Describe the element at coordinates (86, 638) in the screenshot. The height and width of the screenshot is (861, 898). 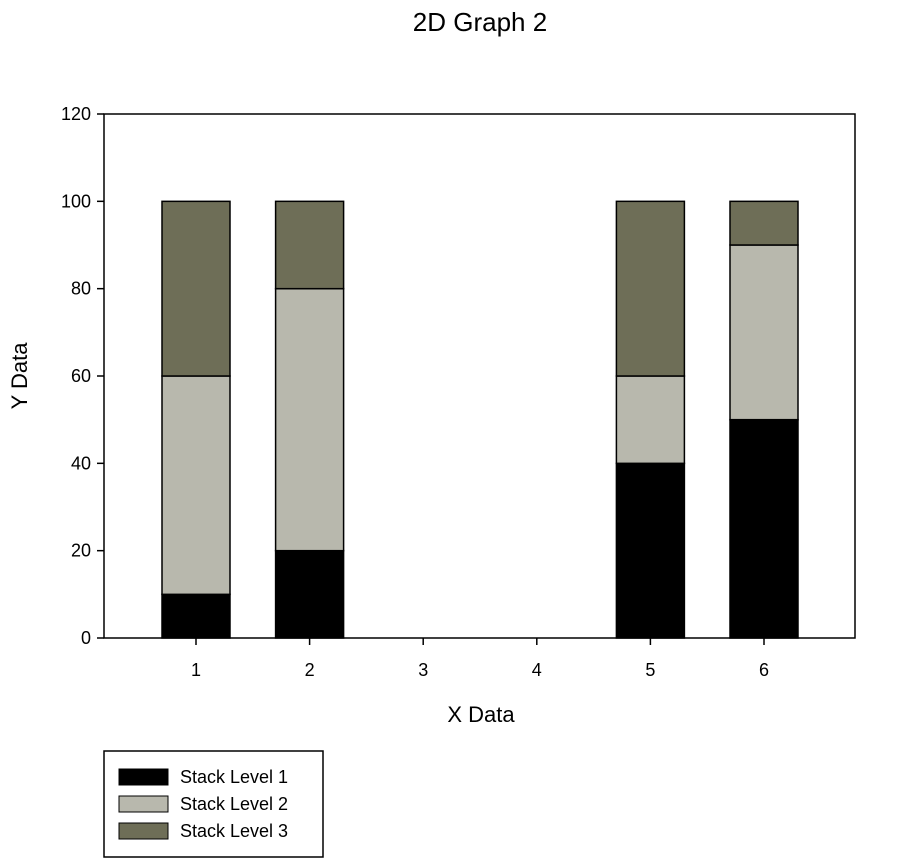
I see `y-tick-label: 0` at that location.